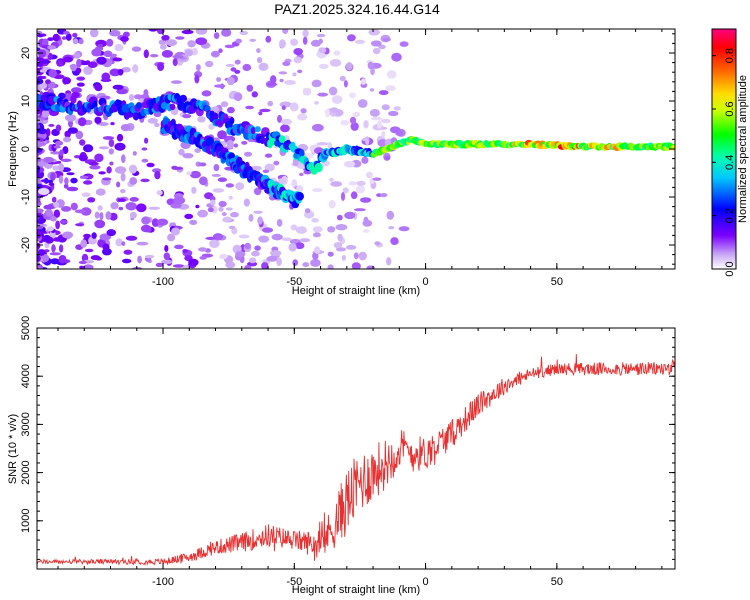  What do you see at coordinates (730, 162) in the screenshot?
I see `colorbar-tick-label: 0.4` at bounding box center [730, 162].